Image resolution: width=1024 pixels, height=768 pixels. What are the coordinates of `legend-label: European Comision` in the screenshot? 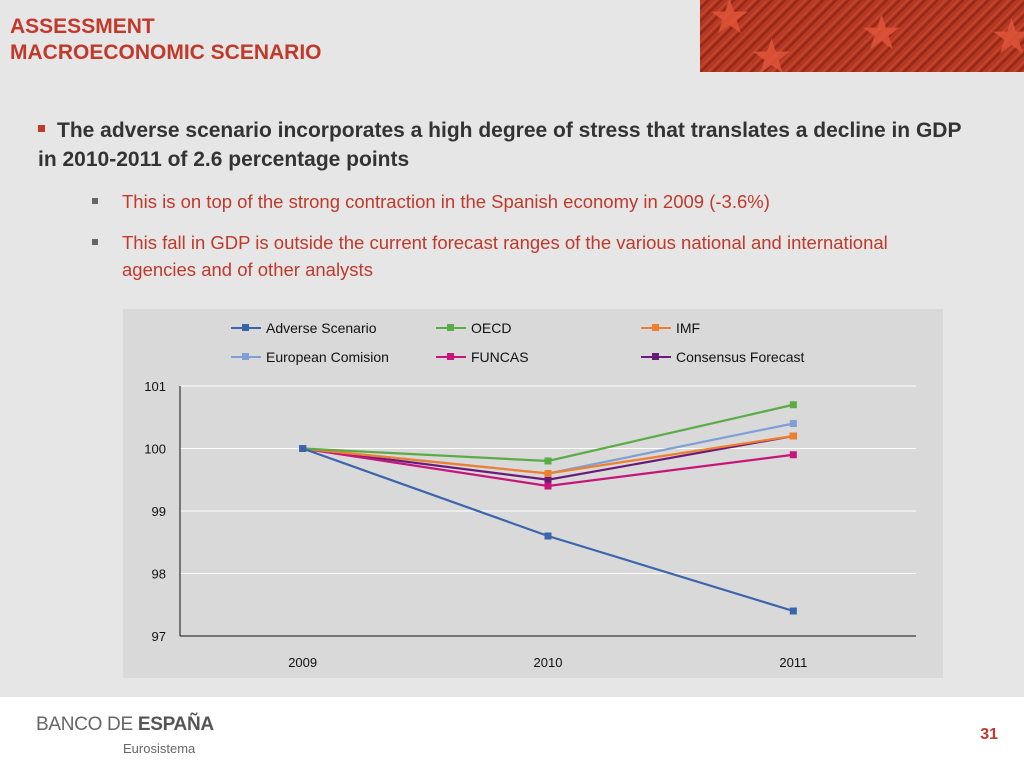 It's located at (327, 357).